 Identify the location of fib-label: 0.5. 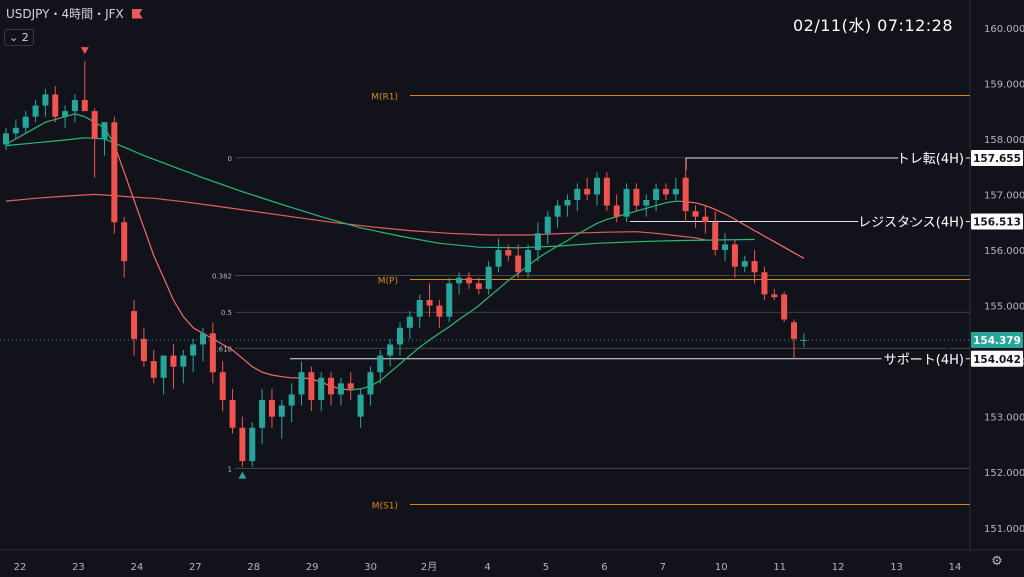
(226, 313).